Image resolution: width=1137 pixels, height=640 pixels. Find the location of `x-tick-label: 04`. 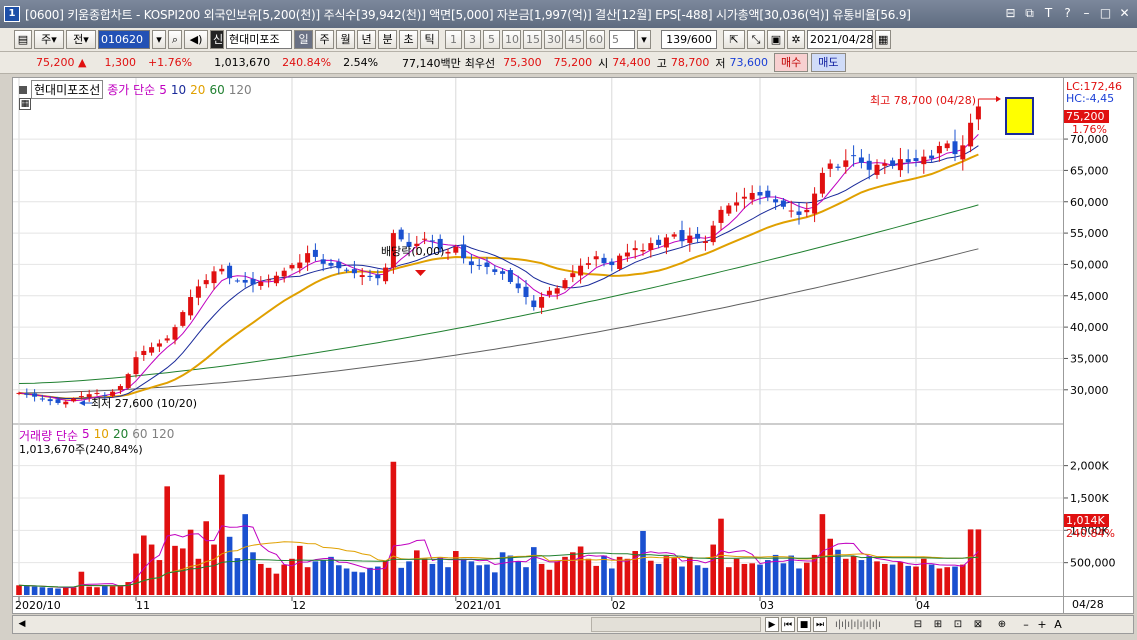

x-tick-label: 04 is located at coordinates (923, 605).